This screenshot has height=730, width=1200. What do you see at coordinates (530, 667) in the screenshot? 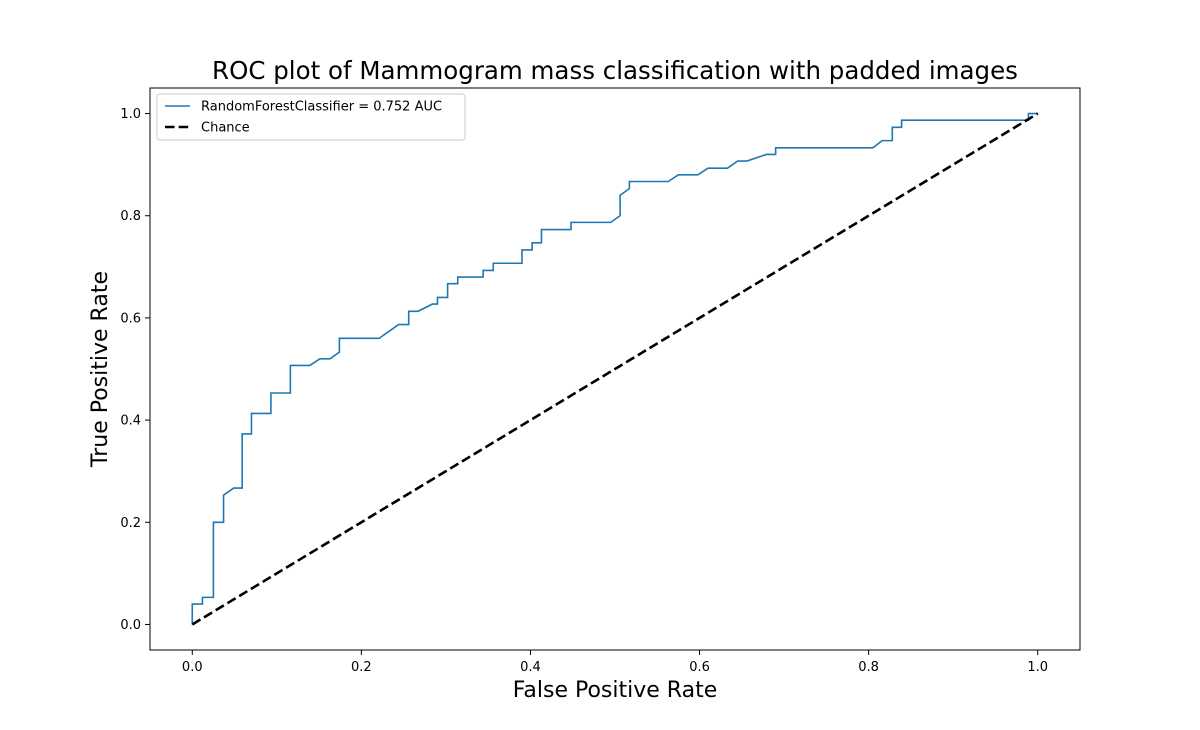
I see `x-tick-label: 0.4` at bounding box center [530, 667].